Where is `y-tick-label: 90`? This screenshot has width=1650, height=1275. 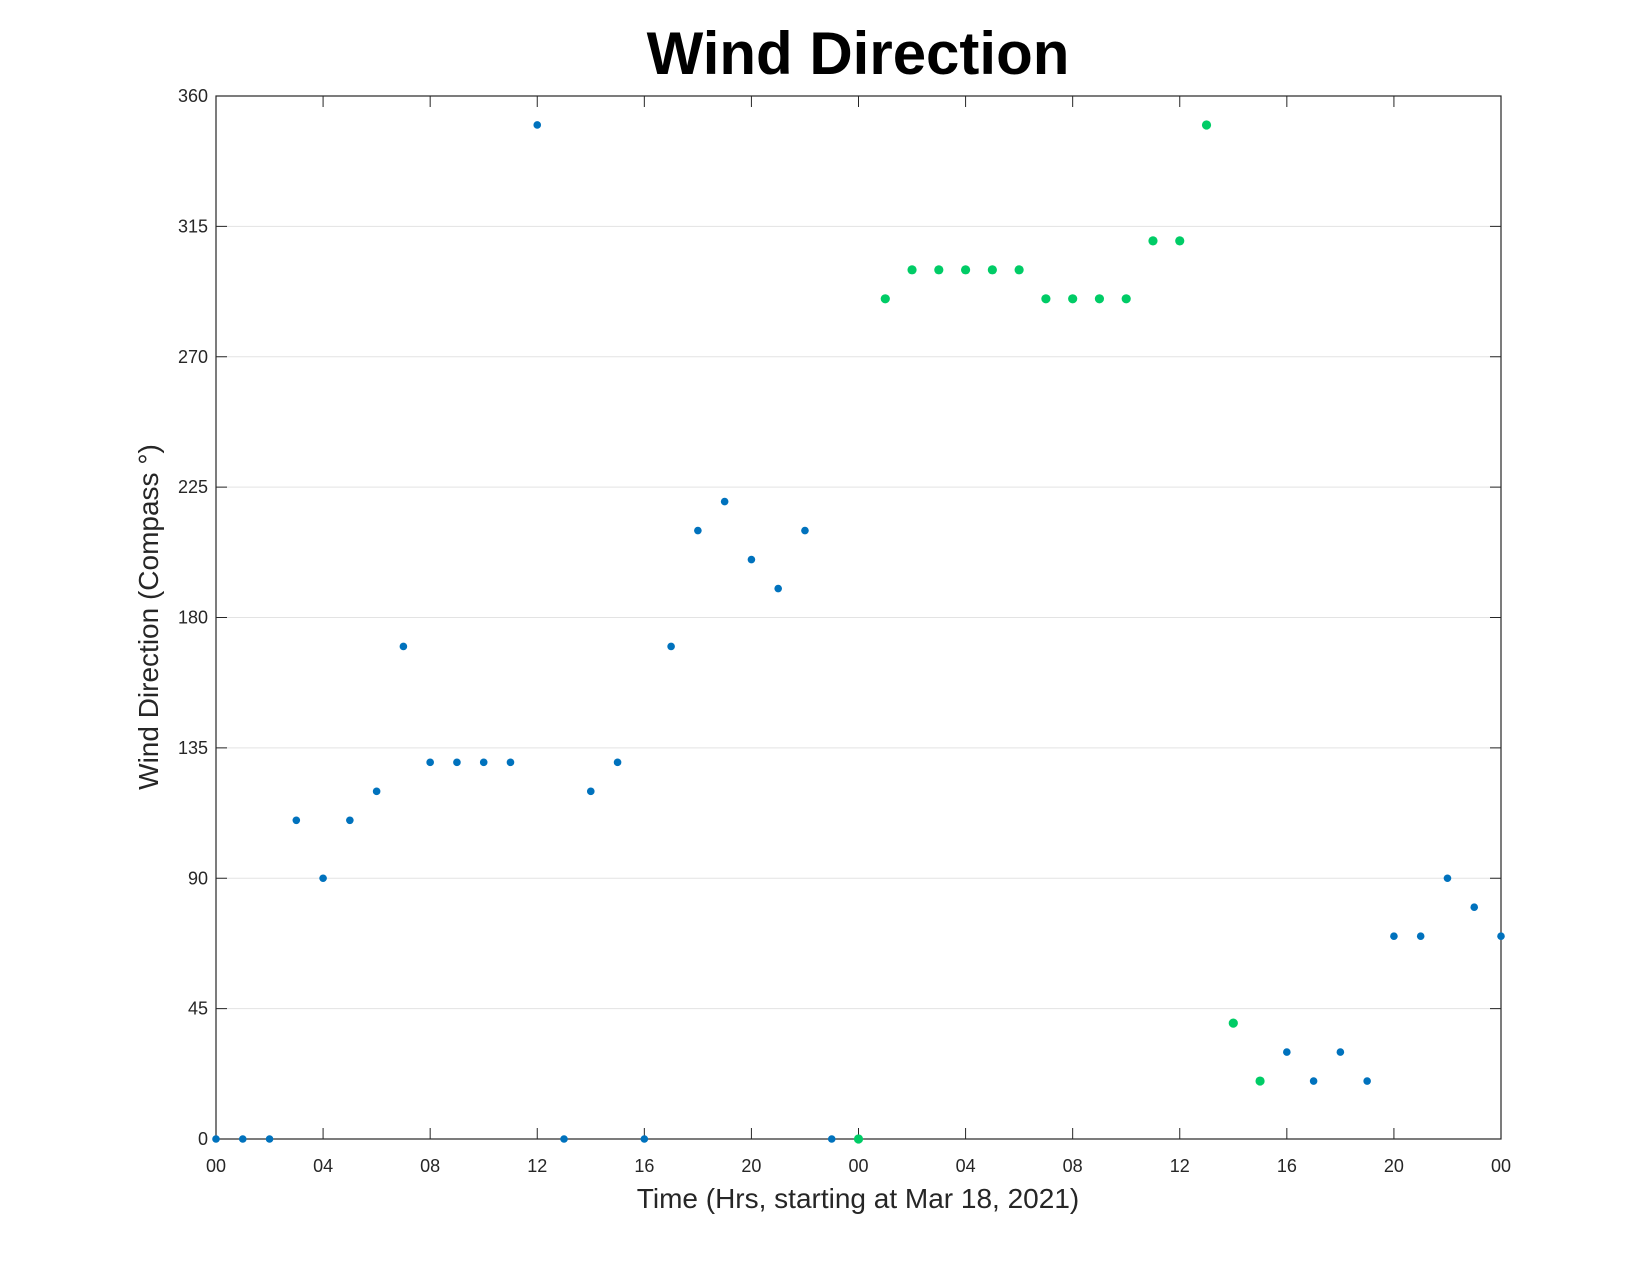 y-tick-label: 90 is located at coordinates (198, 878).